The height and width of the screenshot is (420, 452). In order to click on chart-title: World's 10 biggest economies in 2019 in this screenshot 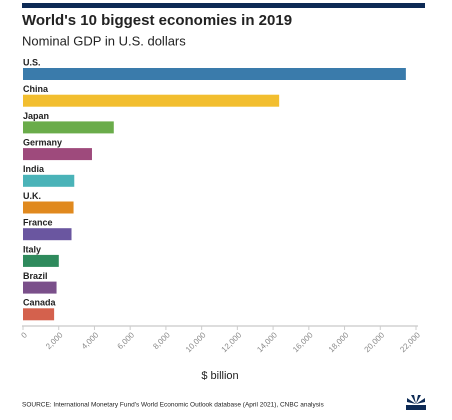, I will do `click(157, 20)`.